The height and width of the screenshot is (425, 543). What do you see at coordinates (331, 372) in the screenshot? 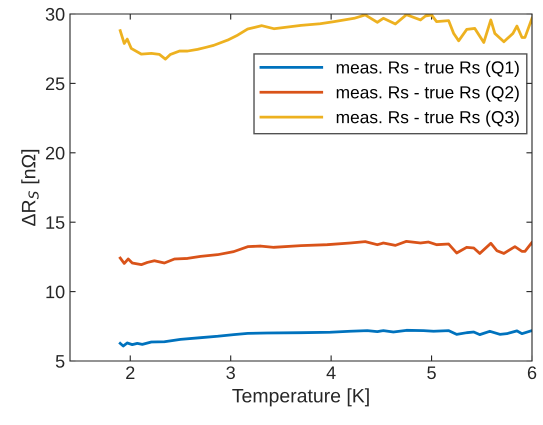
I see `x-tick-label: 4` at bounding box center [331, 372].